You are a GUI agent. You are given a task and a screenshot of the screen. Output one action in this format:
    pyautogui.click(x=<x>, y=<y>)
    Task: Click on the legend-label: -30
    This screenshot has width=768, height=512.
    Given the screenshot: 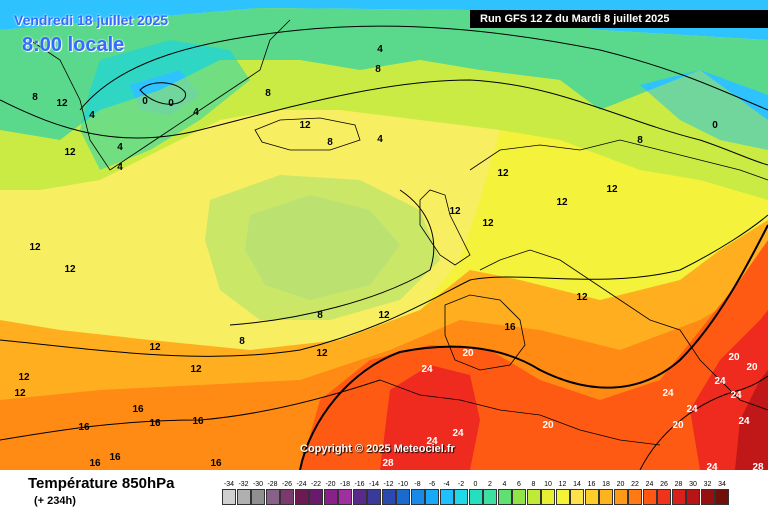 What is the action you would take?
    pyautogui.click(x=258, y=484)
    